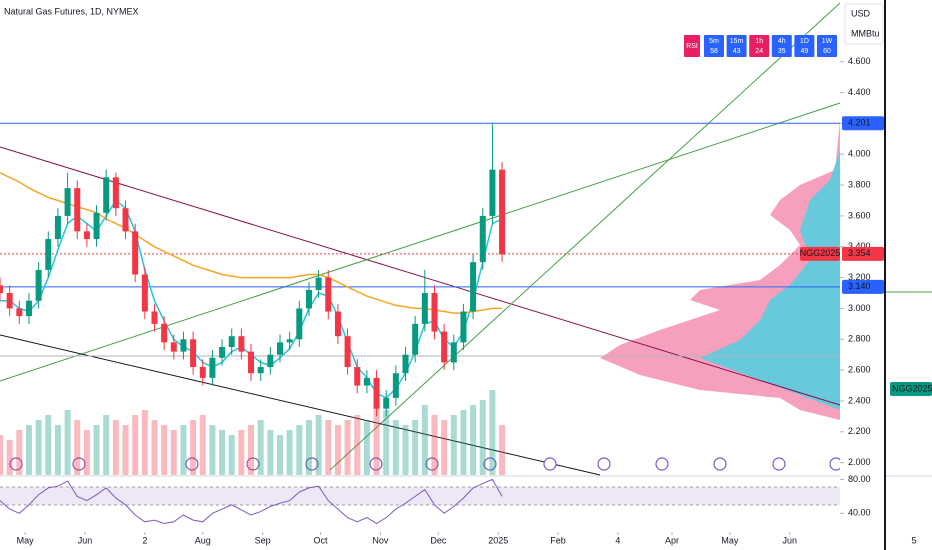 This screenshot has height=550, width=932. I want to click on interval-rsi: 60, so click(827, 51).